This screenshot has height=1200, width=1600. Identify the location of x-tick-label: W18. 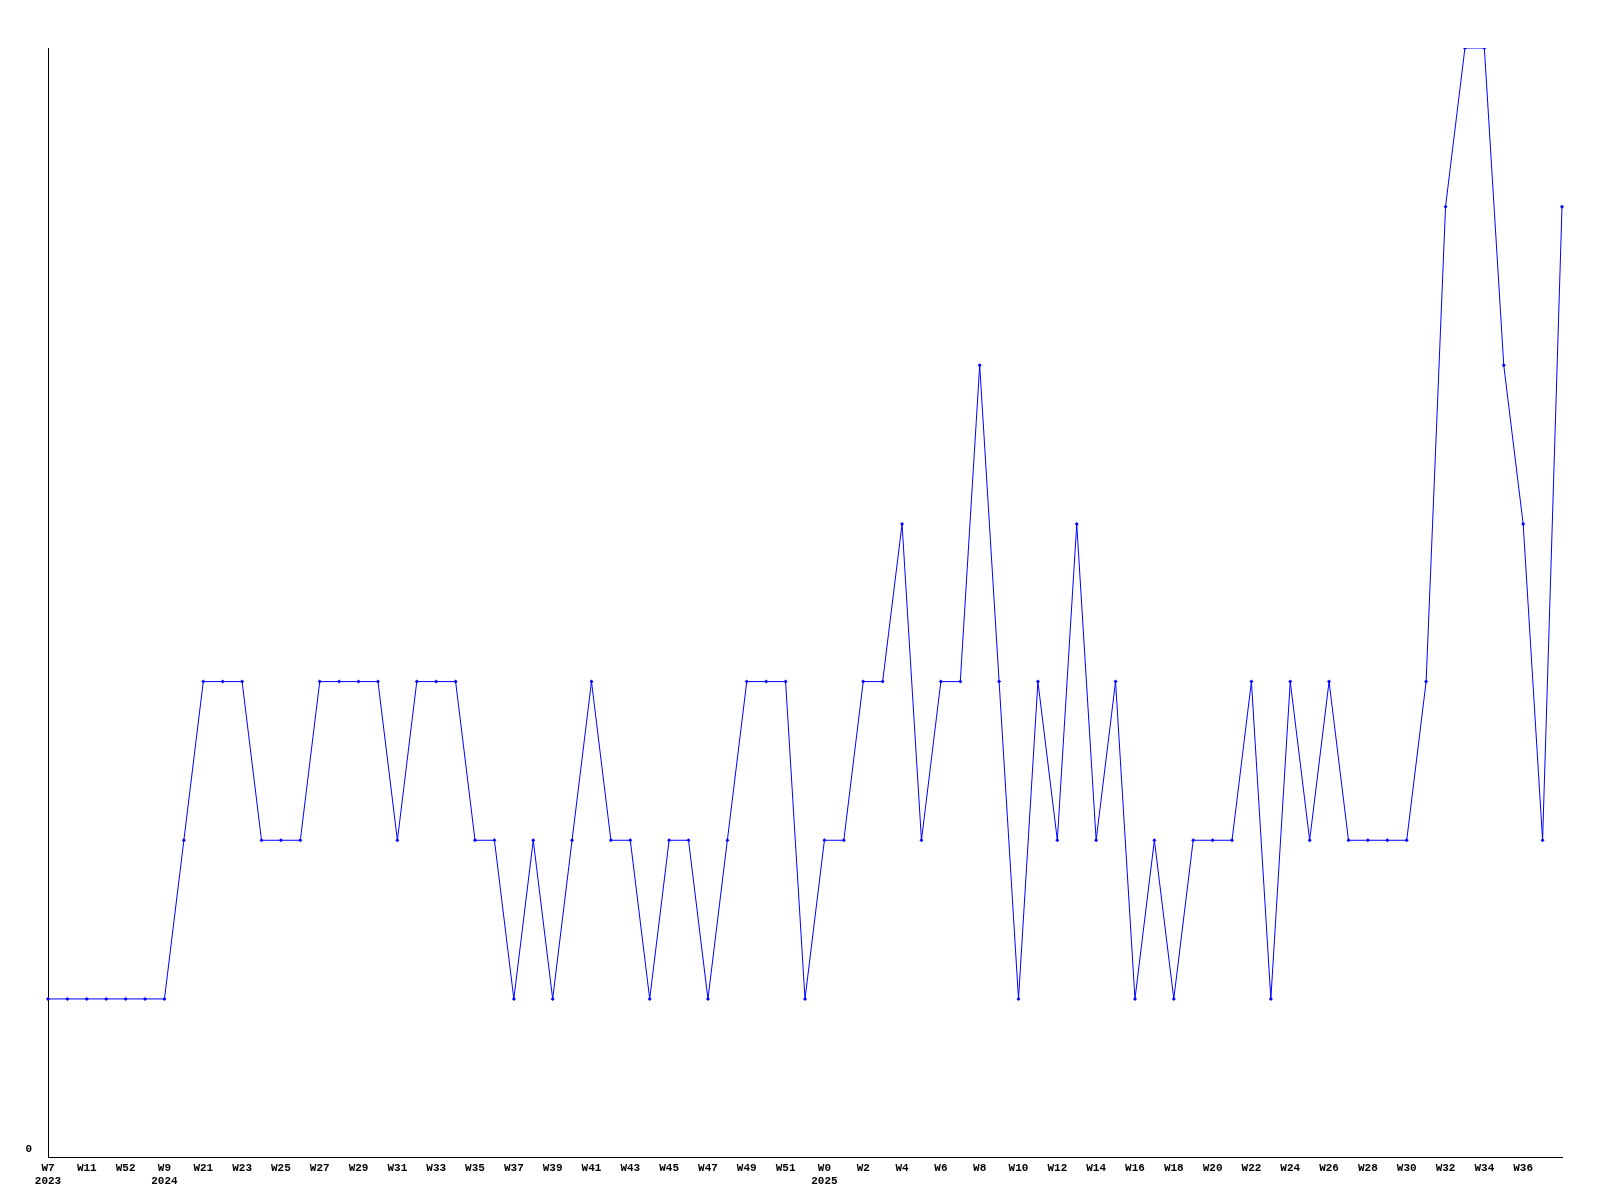
(1174, 1167).